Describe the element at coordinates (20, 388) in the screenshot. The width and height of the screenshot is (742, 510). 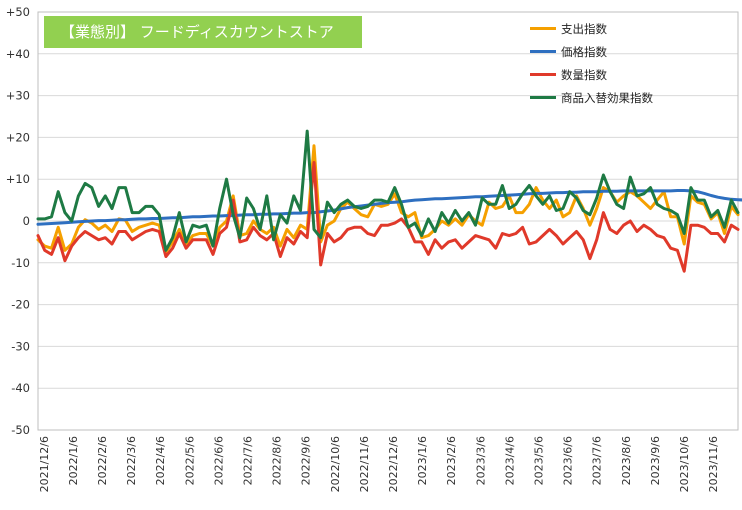
I see `y-tick-label: -40` at that location.